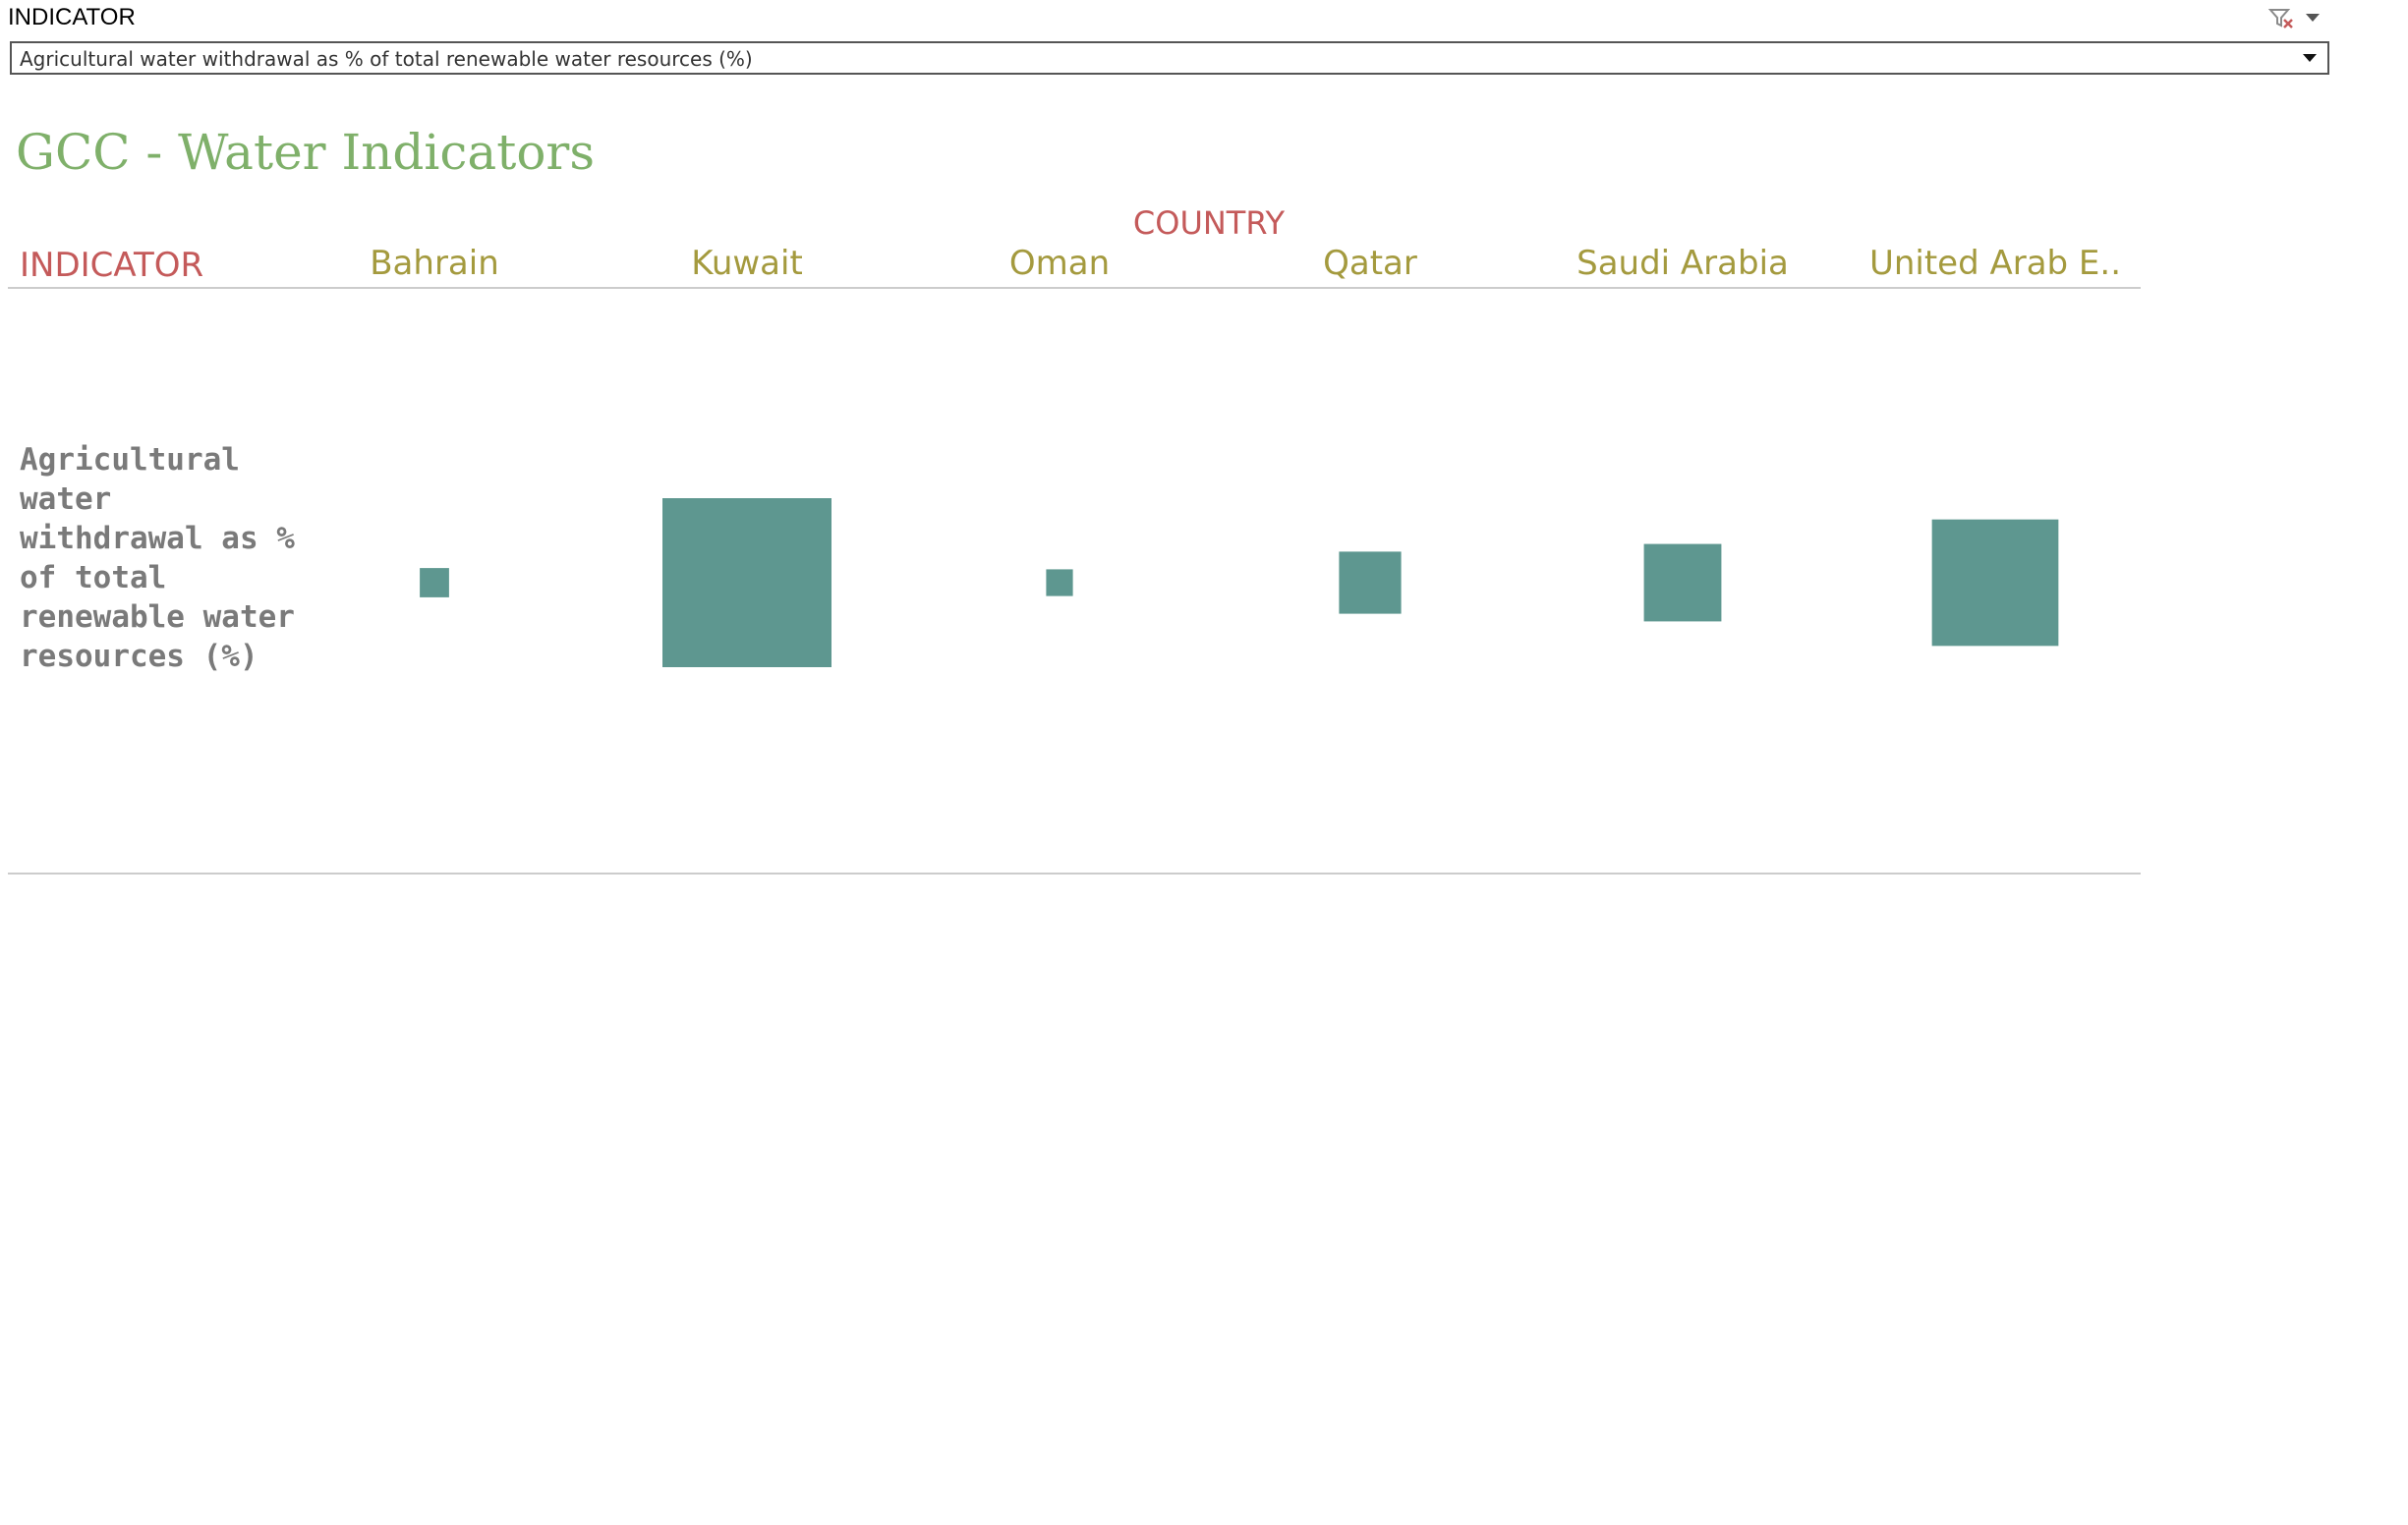 Image resolution: width=2408 pixels, height=1525 pixels. I want to click on mark-saudi-arabia, so click(1682, 582).